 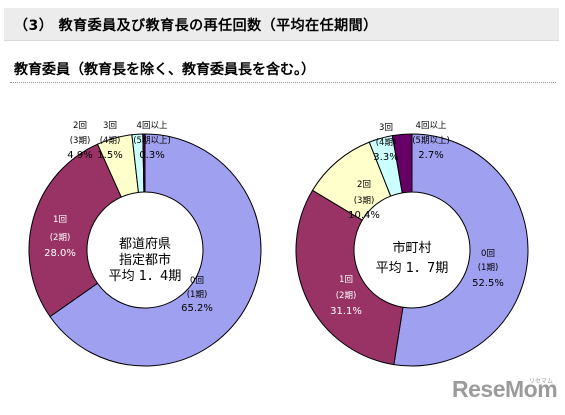 What do you see at coordinates (488, 283) in the screenshot?
I see `slice-label: 52.5%` at bounding box center [488, 283].